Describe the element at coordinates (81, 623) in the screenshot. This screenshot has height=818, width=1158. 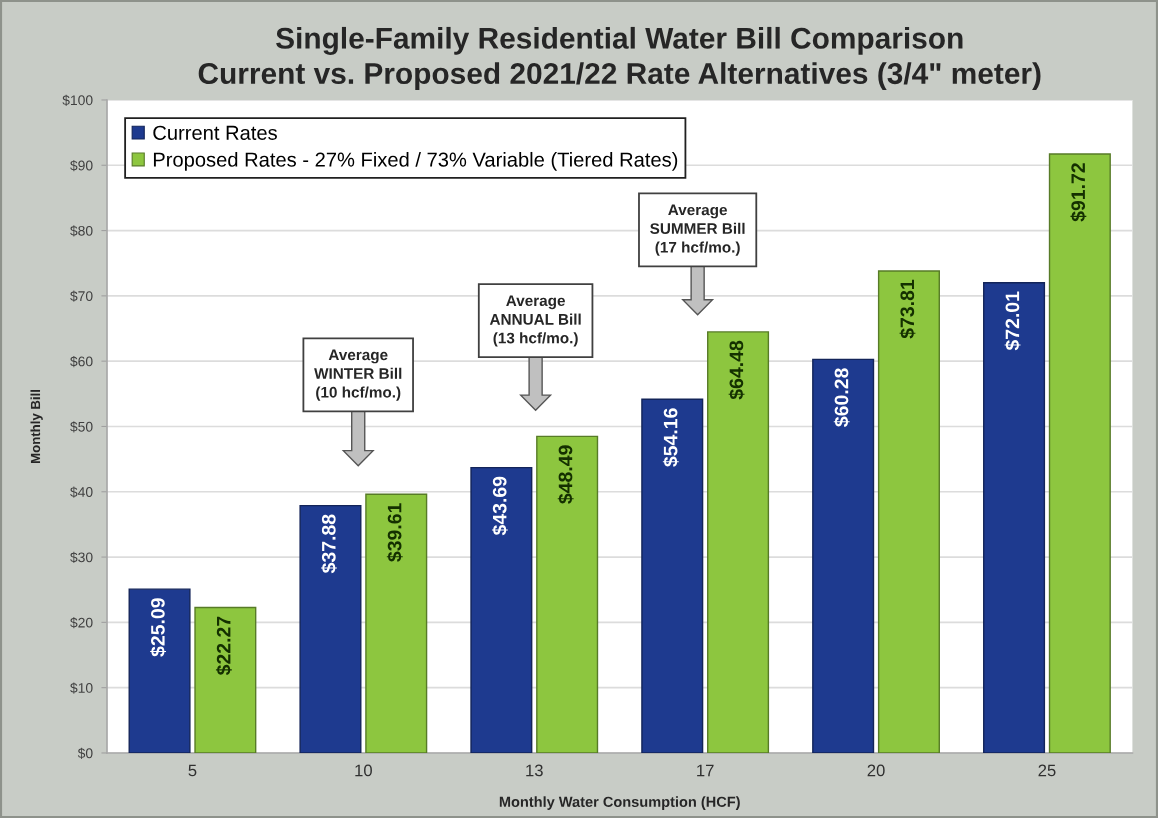
I see `y-tick-label: $20` at that location.